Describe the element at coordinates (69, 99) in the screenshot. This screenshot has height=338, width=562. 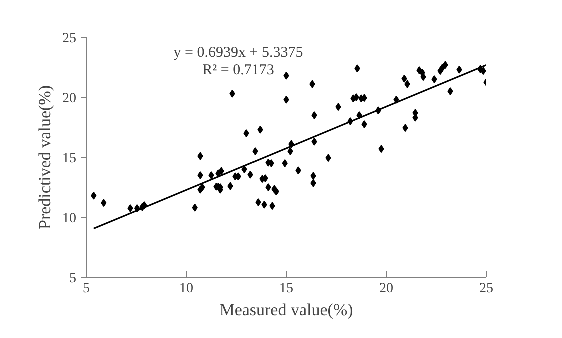
I see `y-tick-label: 20` at that location.